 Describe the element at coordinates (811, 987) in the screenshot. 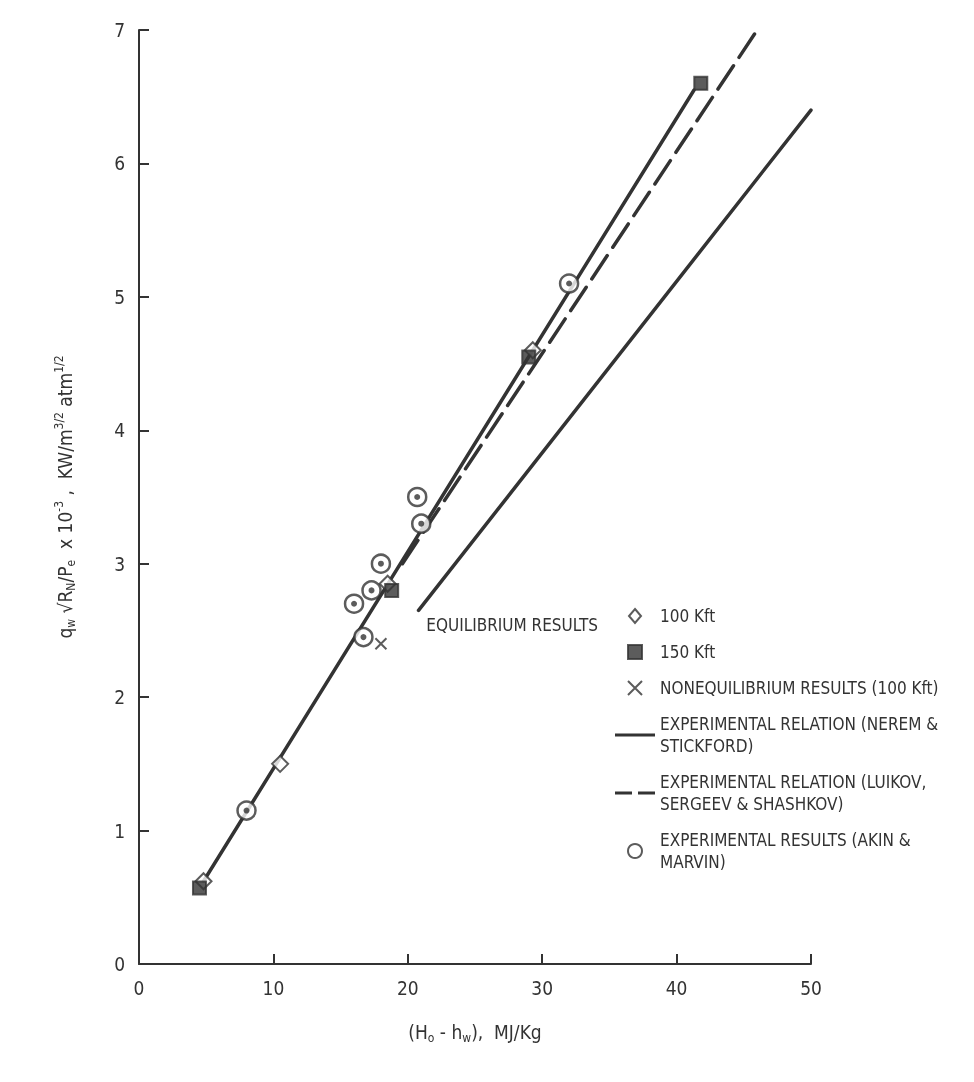

I see `x-tick-label: 50` at that location.